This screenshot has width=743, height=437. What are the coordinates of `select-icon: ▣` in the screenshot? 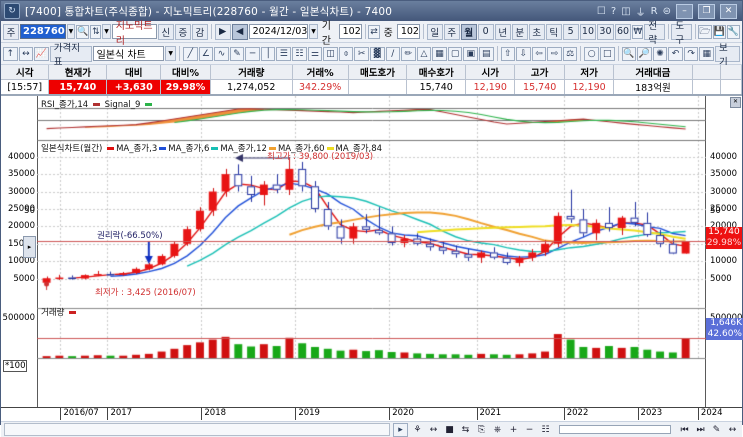 It's located at (470, 53).